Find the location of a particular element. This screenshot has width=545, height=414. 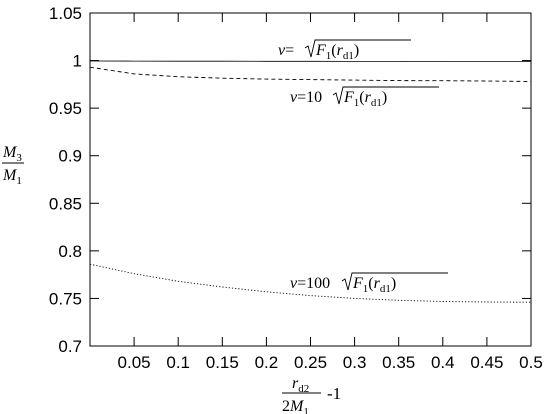

annotation-2-eq: = is located at coordinates (301, 97).